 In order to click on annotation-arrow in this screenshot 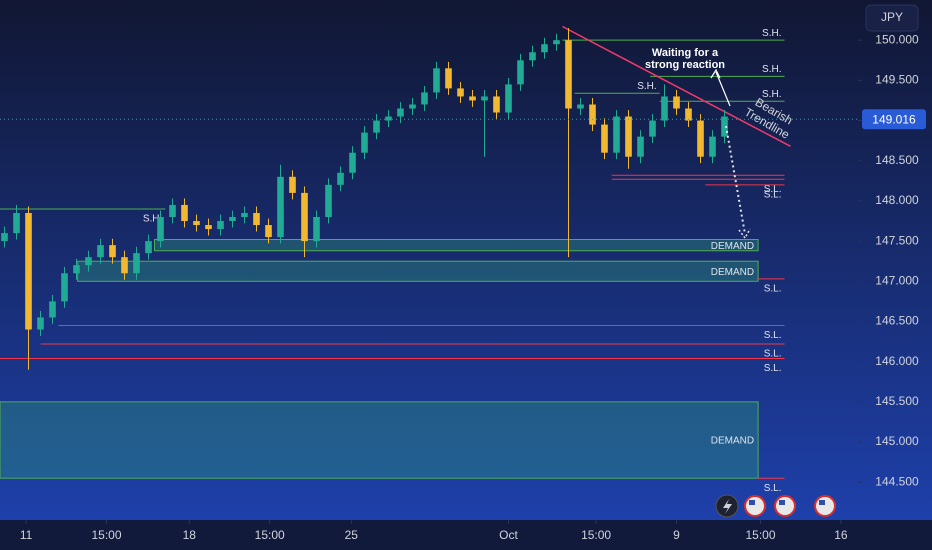, I will do `click(723, 89)`.